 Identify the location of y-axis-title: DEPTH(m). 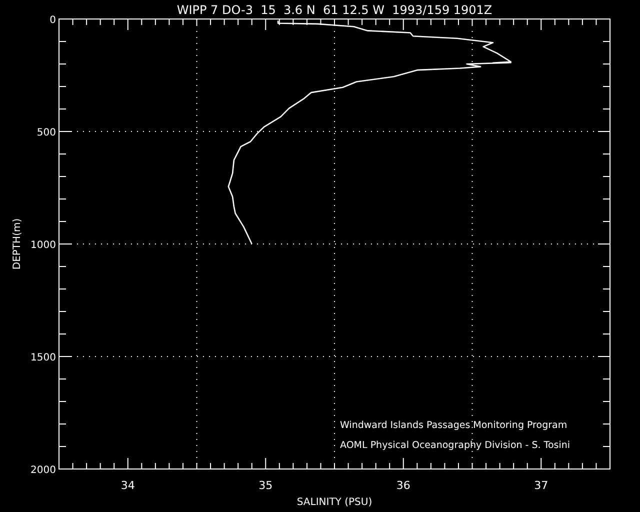
(17, 244).